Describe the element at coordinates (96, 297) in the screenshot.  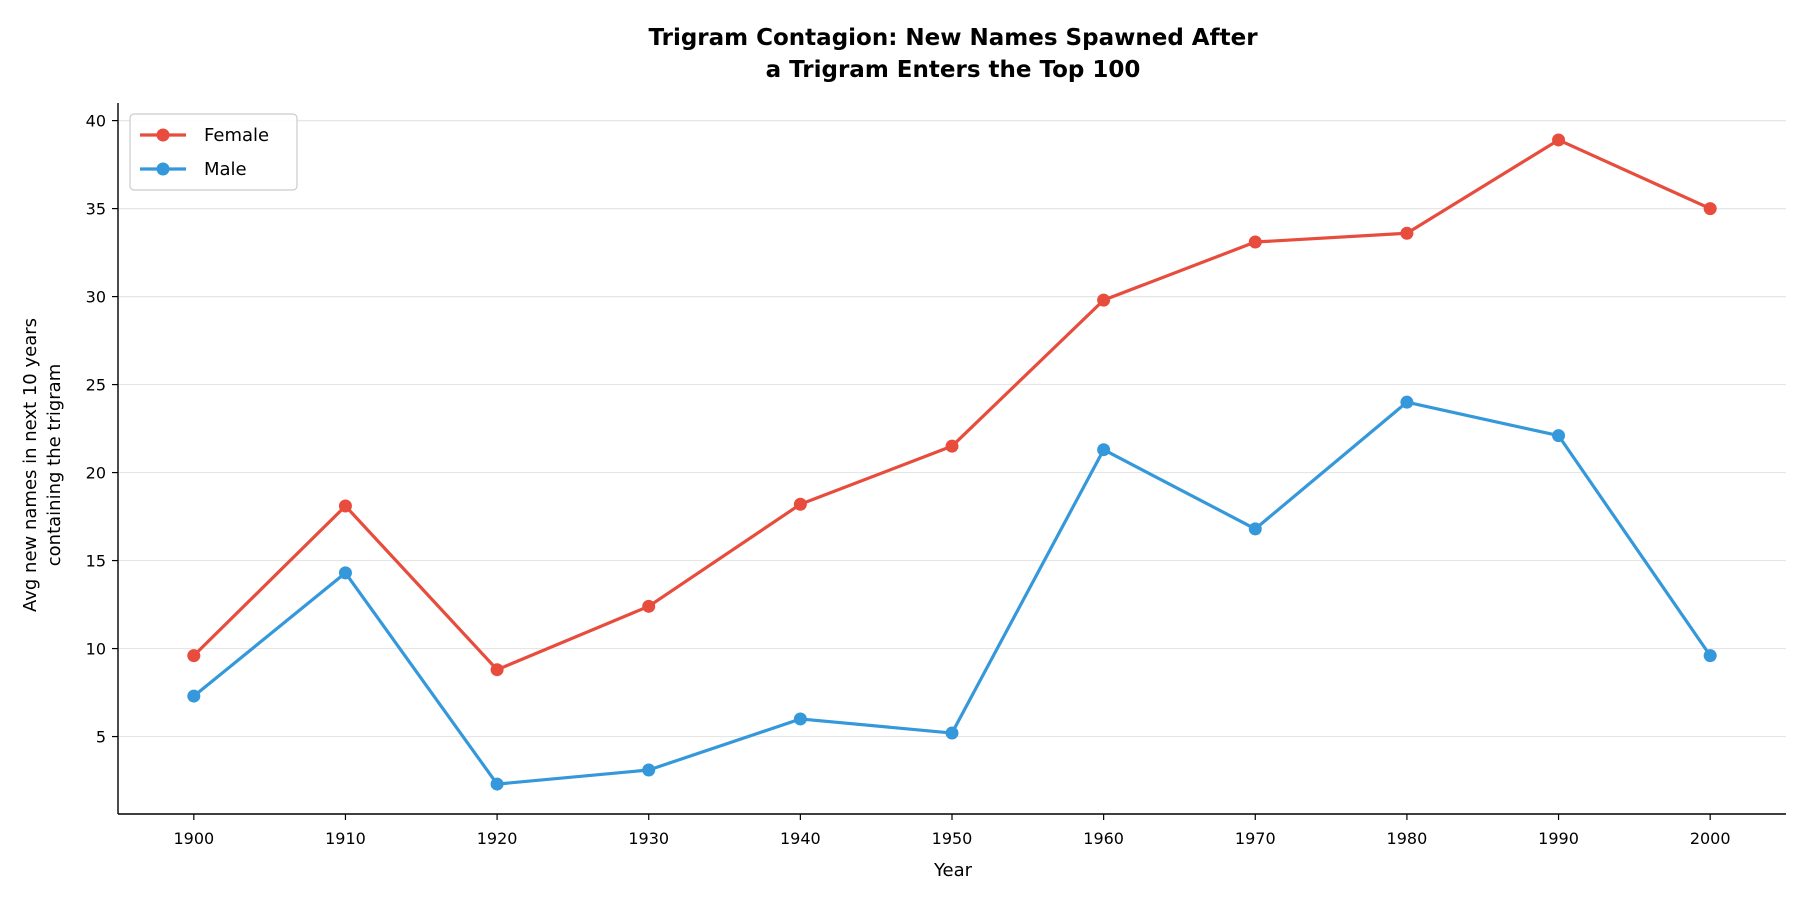
I see `y-tick-label-30: 30` at that location.